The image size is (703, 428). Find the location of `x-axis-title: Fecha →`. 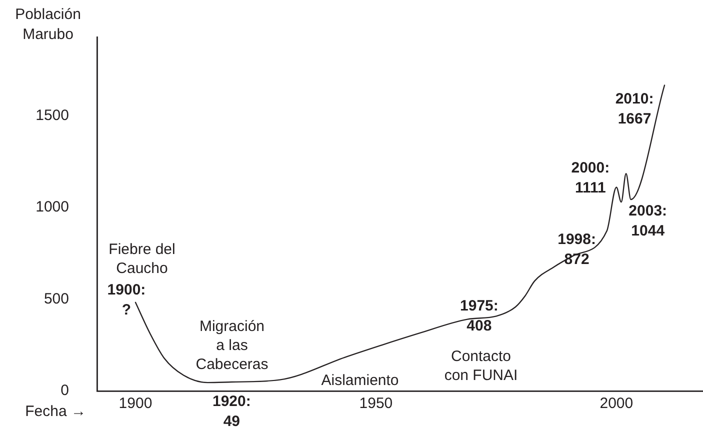

x-axis-title: Fecha → is located at coordinates (55, 411).